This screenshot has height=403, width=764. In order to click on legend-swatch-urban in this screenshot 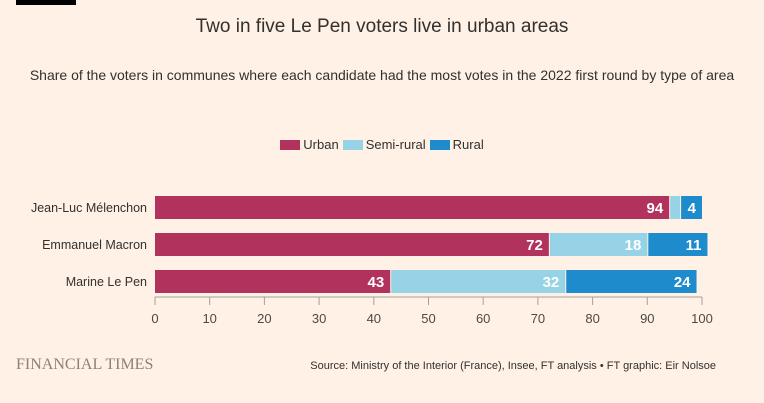, I will do `click(290, 144)`.